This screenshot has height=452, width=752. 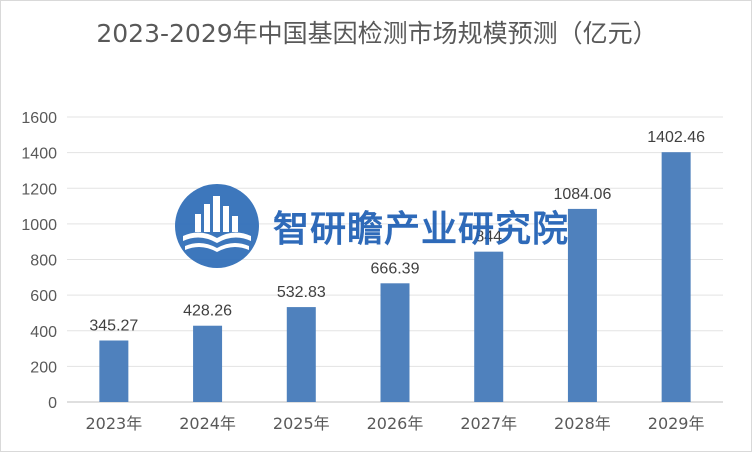 I want to click on data-label: 345.27, so click(x=113, y=325).